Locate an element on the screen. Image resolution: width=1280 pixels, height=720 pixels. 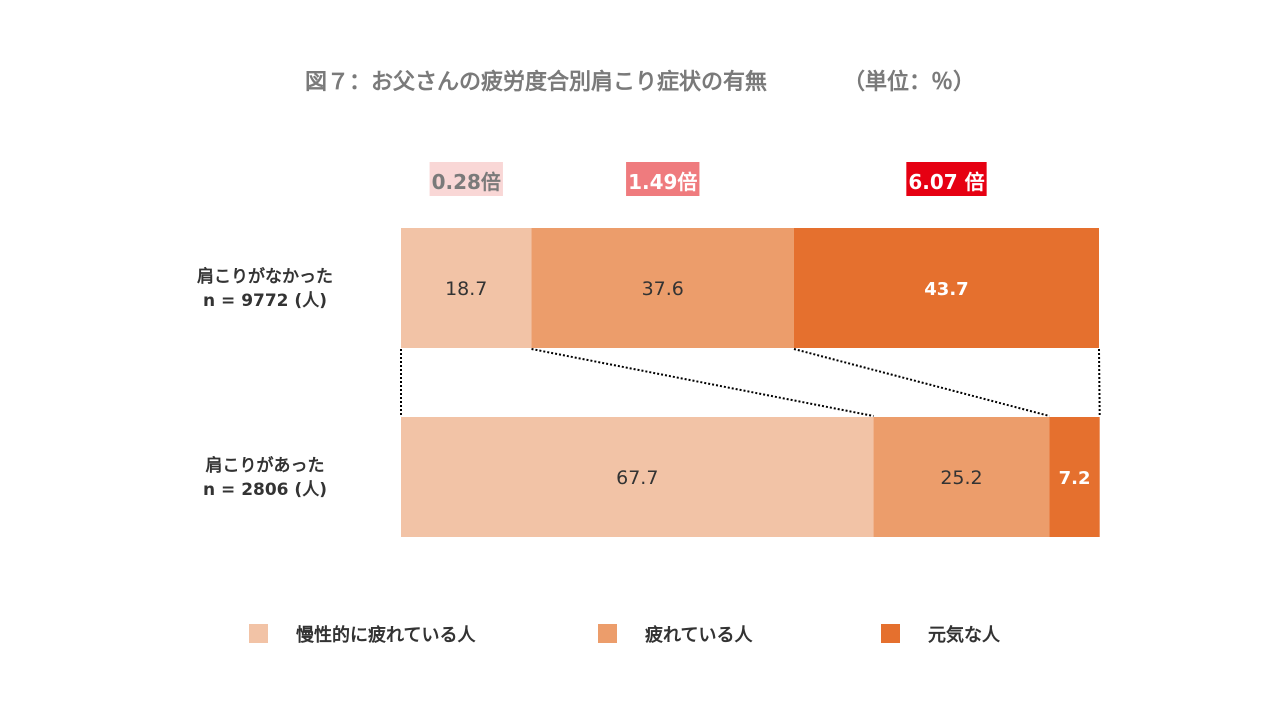
legend-label: 慢性的に疲れている人 is located at coordinates (386, 635).